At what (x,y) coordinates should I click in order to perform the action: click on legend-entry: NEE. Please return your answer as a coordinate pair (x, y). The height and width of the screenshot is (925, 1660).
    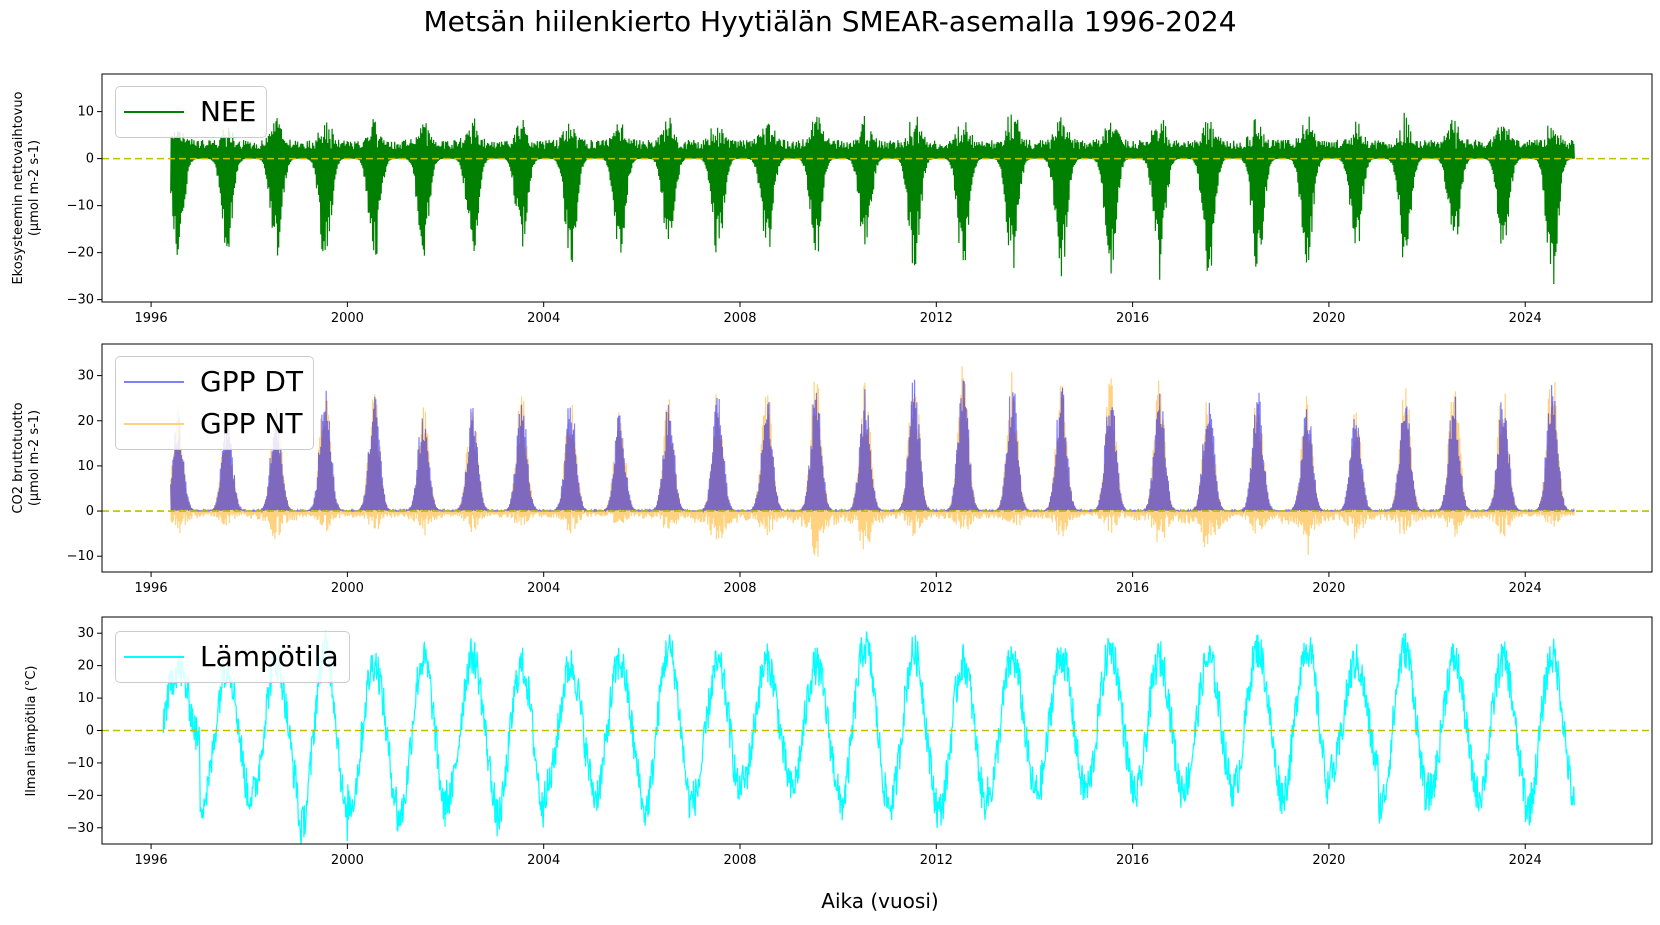
    Looking at the image, I should click on (190, 112).